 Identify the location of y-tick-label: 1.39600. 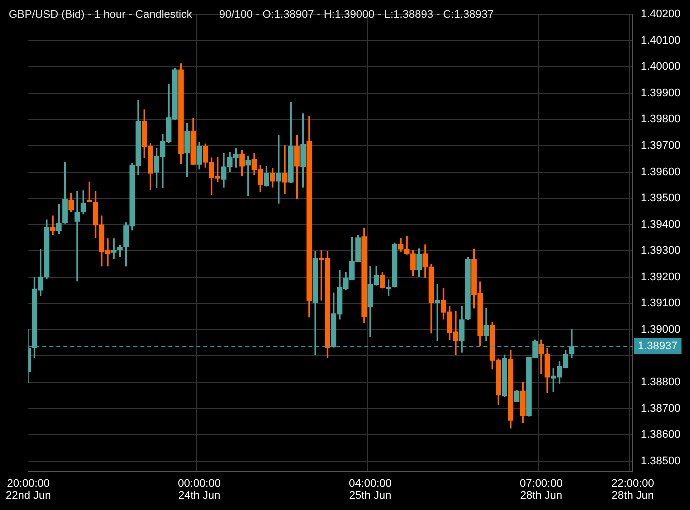
(661, 172).